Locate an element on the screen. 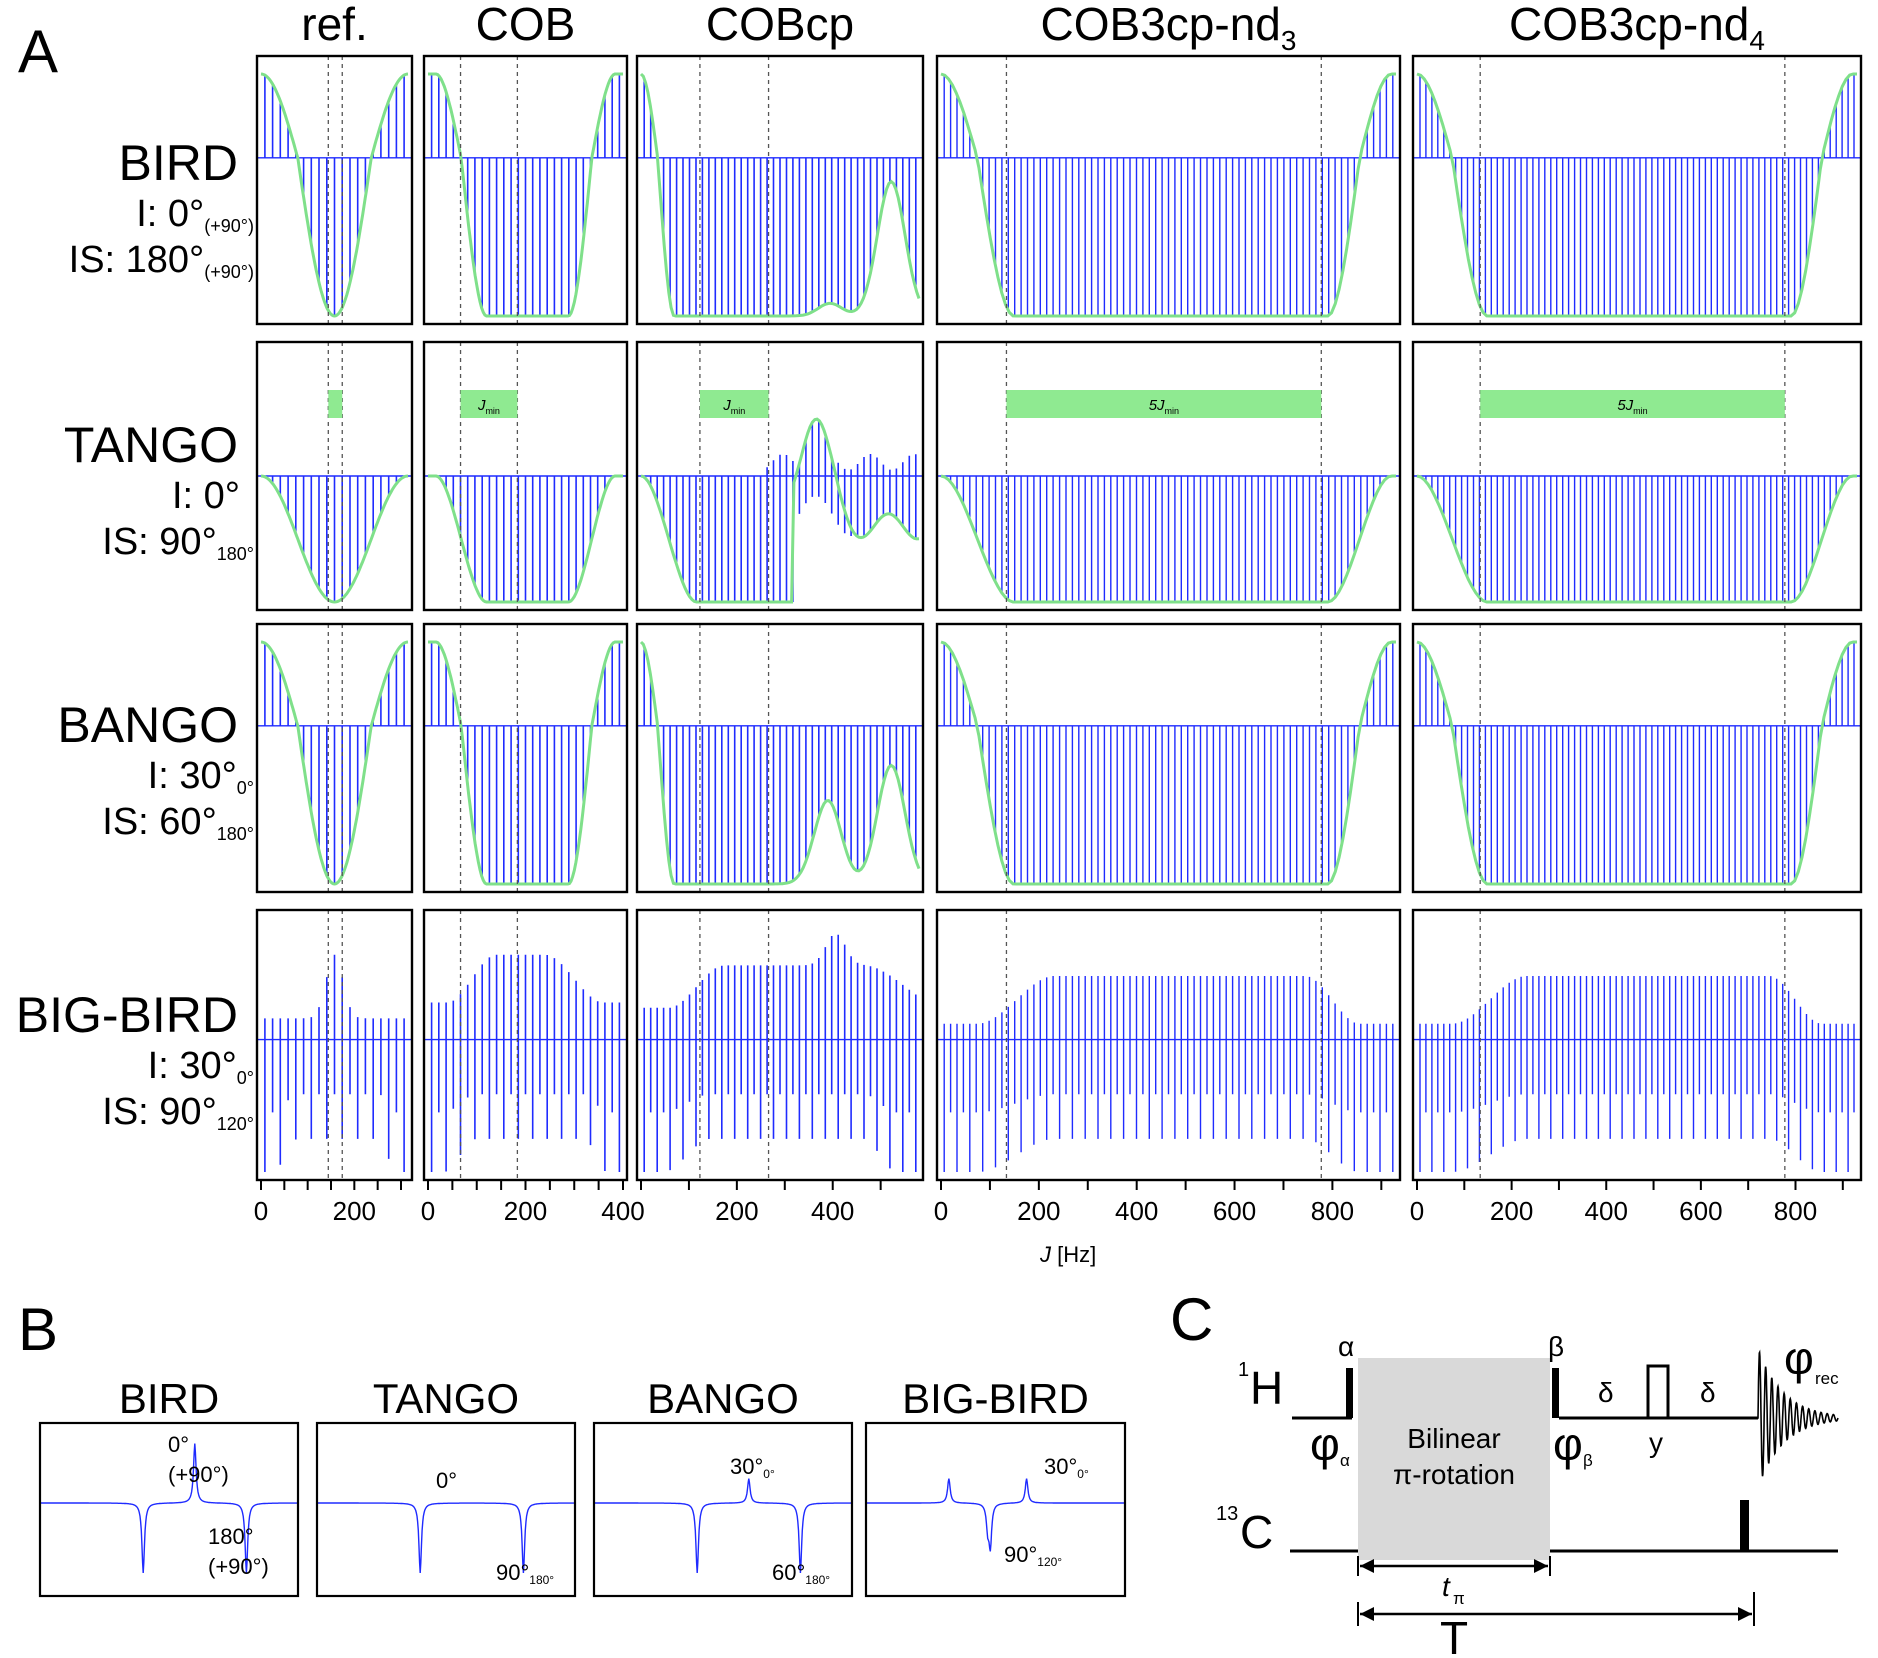  plot-r0-c2 is located at coordinates (780, 190).